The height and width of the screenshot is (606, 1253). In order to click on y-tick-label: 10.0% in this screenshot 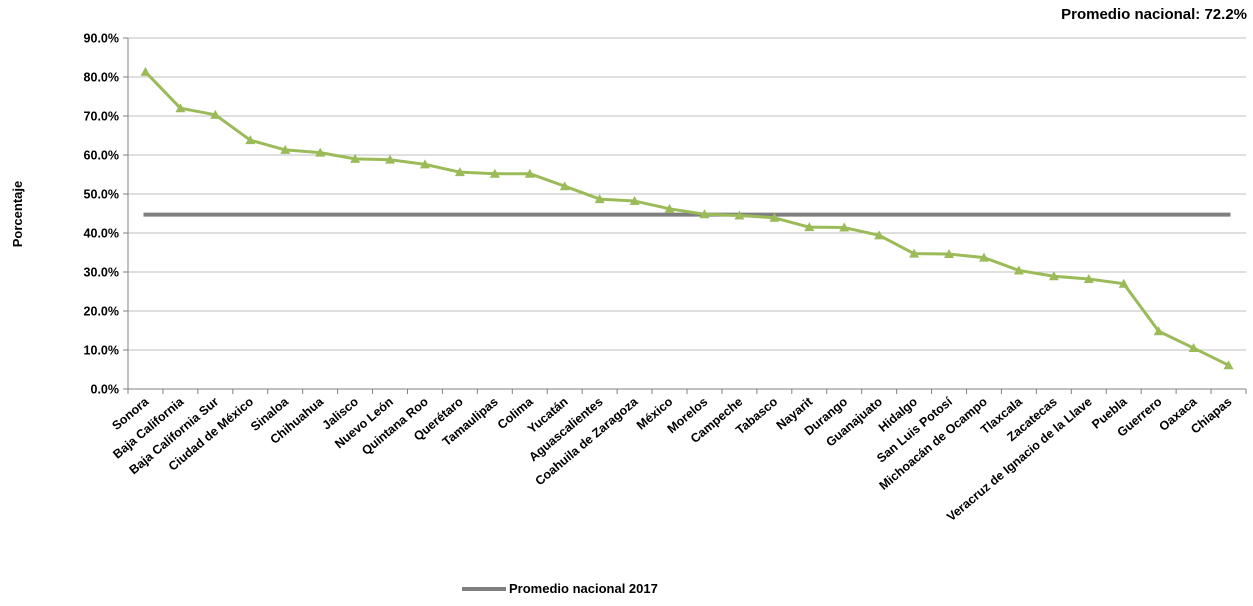, I will do `click(101, 351)`.